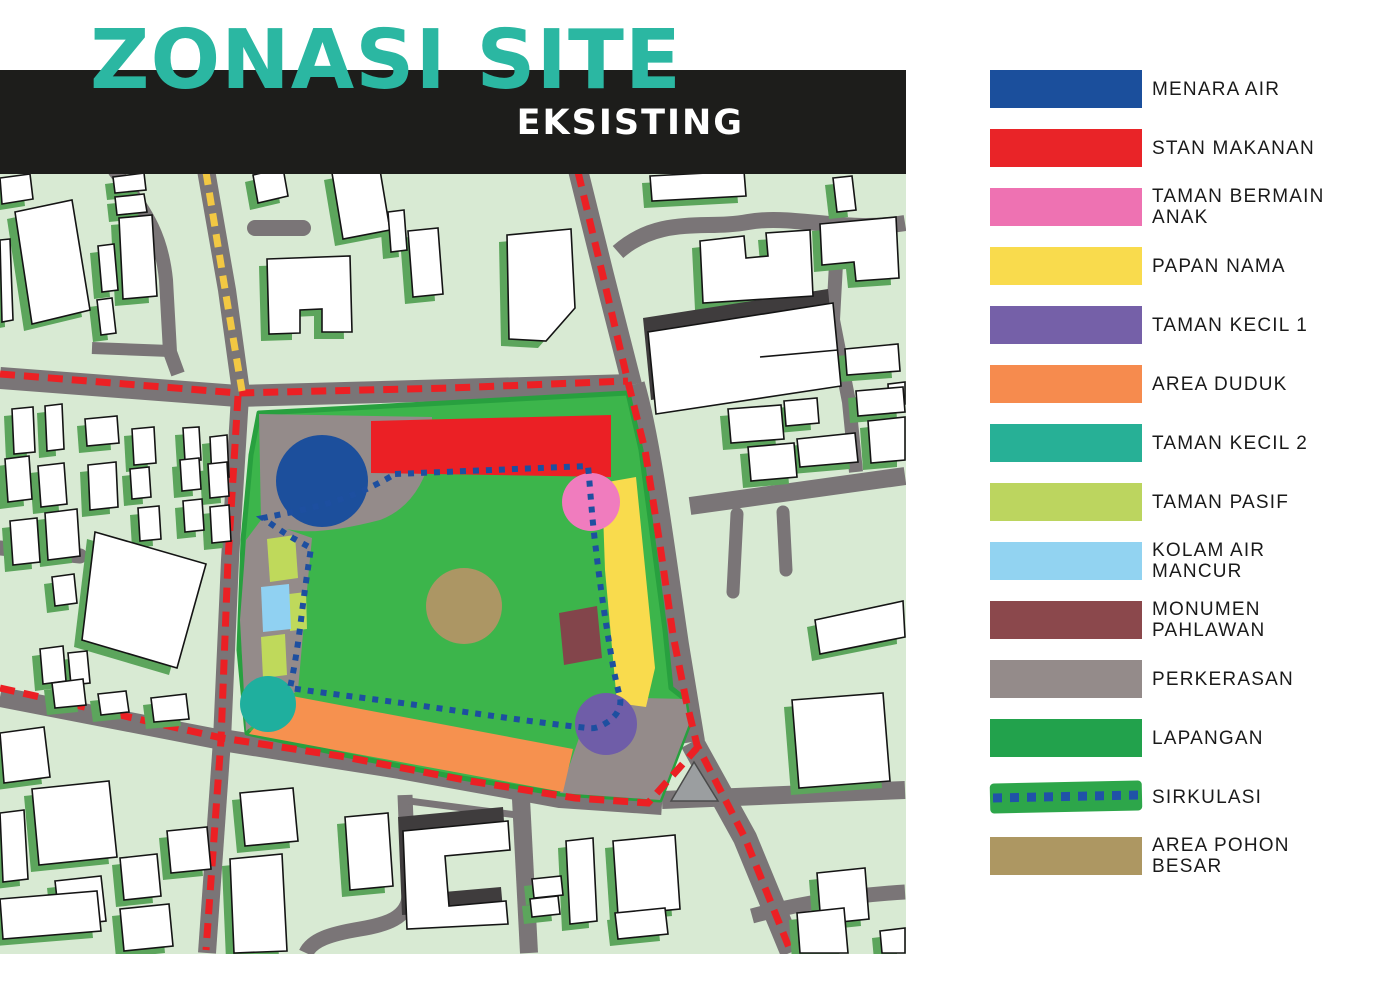  I want to click on legend-swatch-sirkulasi, so click(1066, 797).